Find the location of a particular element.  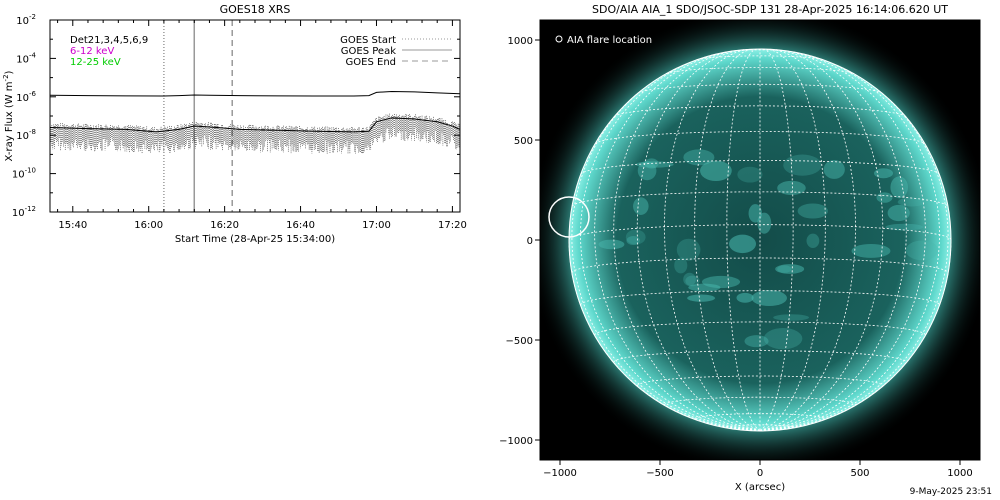

legend-event-label: GOES End is located at coordinates (371, 62).